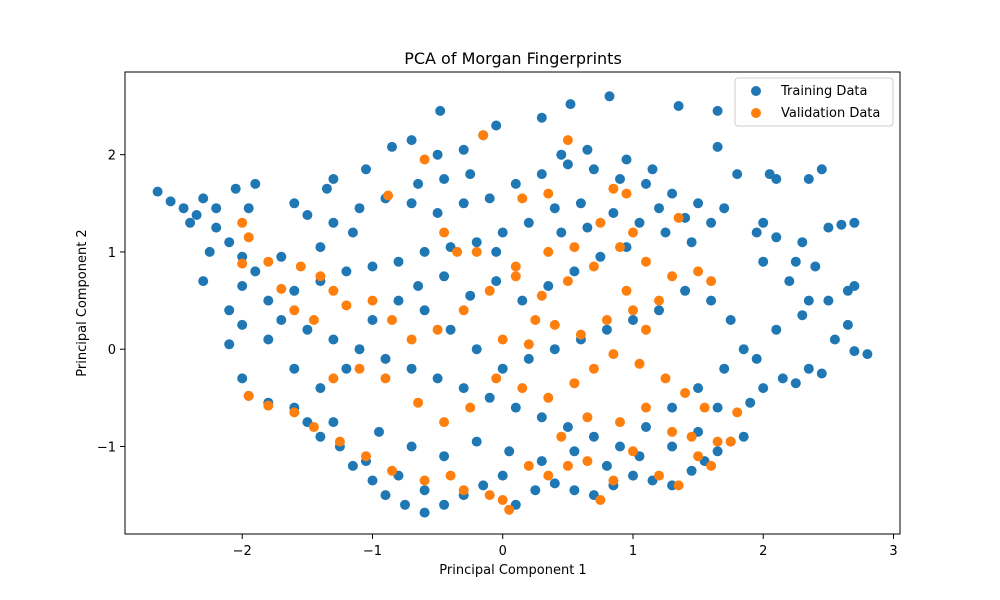 The image size is (1000, 600). What do you see at coordinates (633, 551) in the screenshot?
I see `x-tick-label: 1` at bounding box center [633, 551].